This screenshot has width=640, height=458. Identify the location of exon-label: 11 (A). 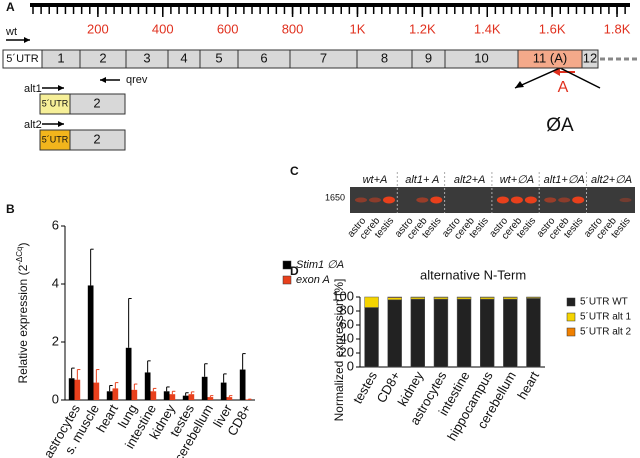
(550, 57).